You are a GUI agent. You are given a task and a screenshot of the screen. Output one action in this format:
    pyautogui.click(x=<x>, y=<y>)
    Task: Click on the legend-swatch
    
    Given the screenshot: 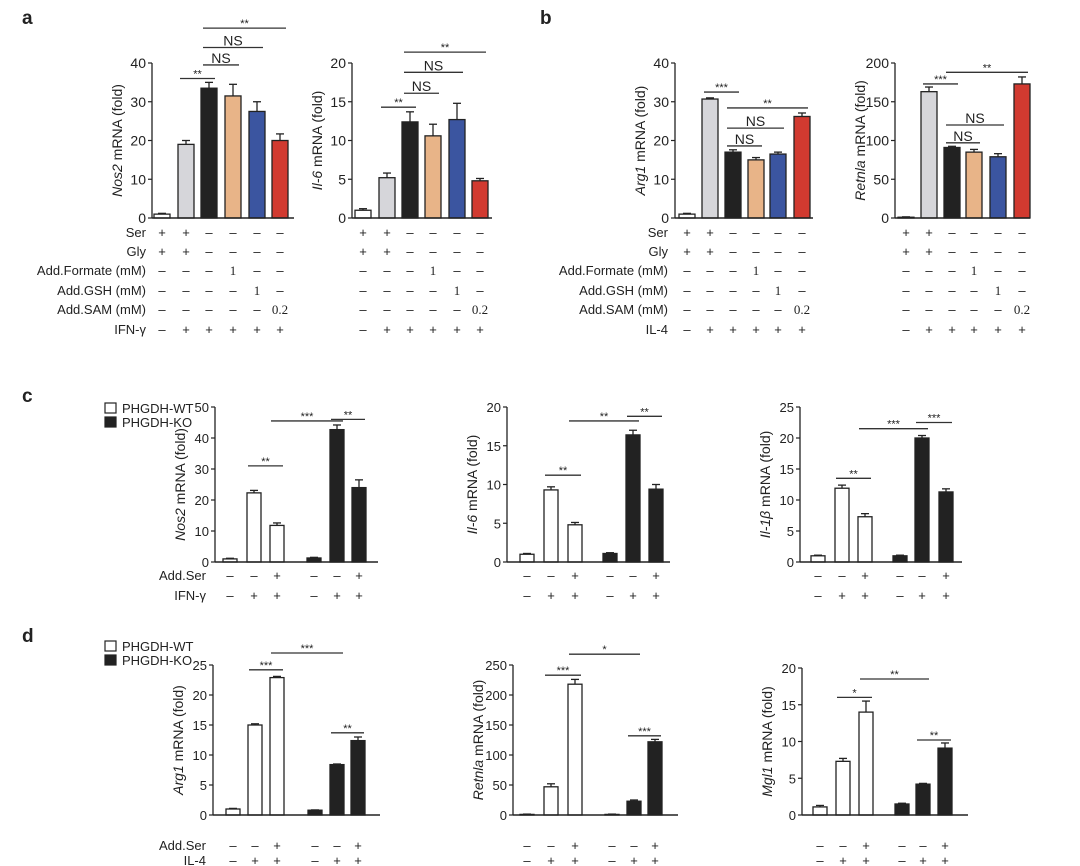 What is the action you would take?
    pyautogui.click(x=110, y=660)
    